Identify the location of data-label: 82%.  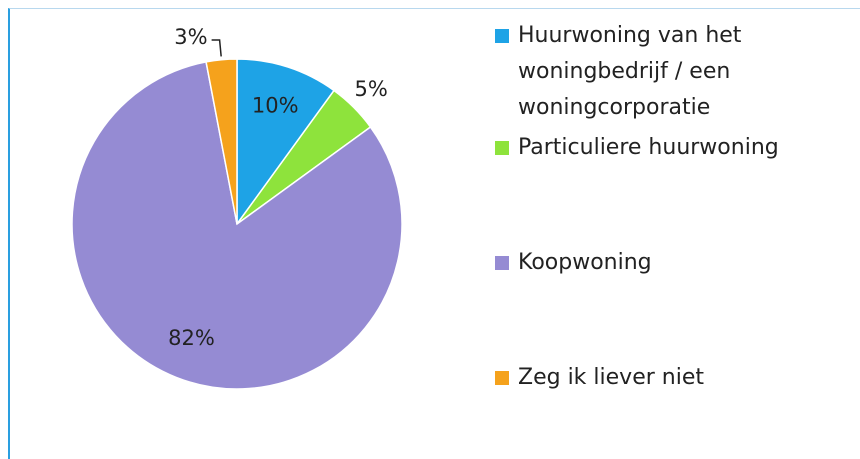
(191, 338).